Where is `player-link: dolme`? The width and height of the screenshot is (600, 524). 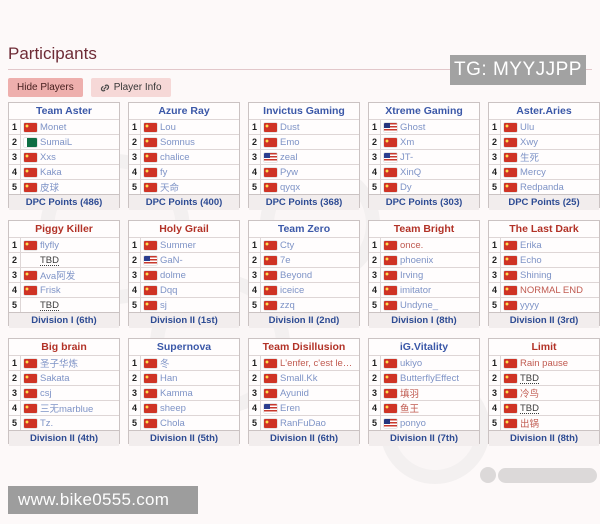 player-link: dolme is located at coordinates (173, 275).